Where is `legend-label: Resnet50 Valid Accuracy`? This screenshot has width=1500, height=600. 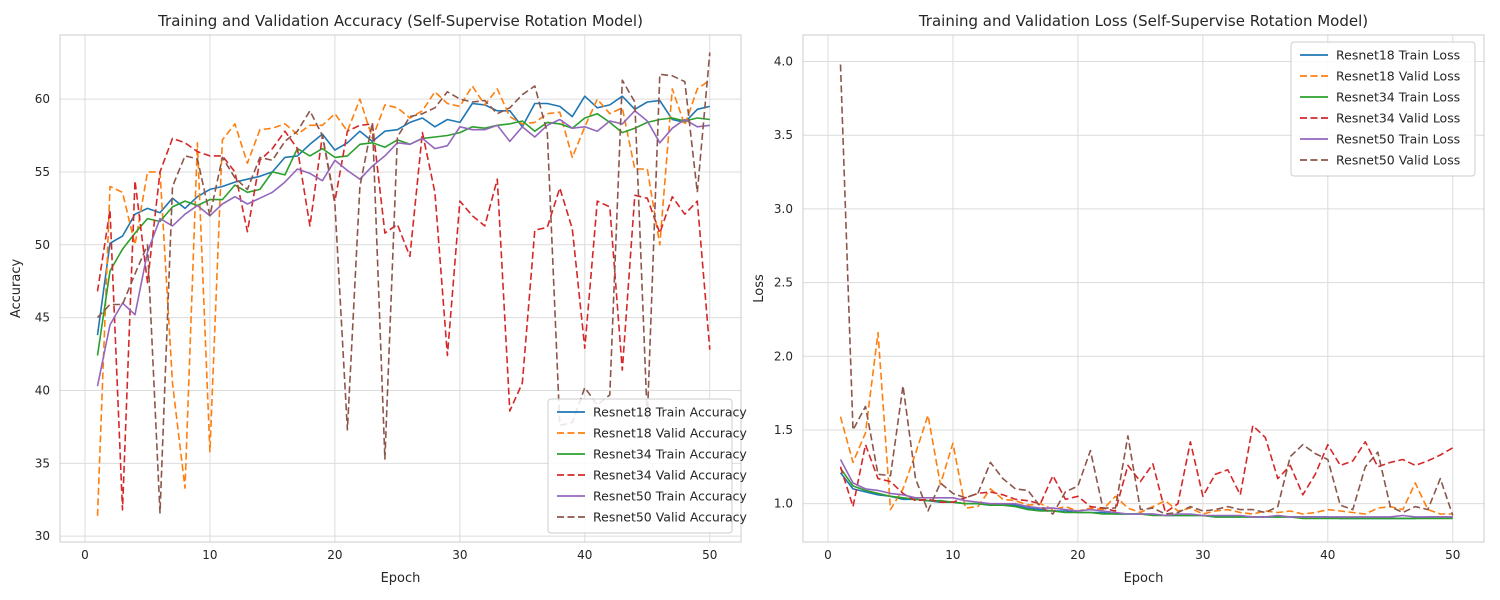 legend-label: Resnet50 Valid Accuracy is located at coordinates (670, 517).